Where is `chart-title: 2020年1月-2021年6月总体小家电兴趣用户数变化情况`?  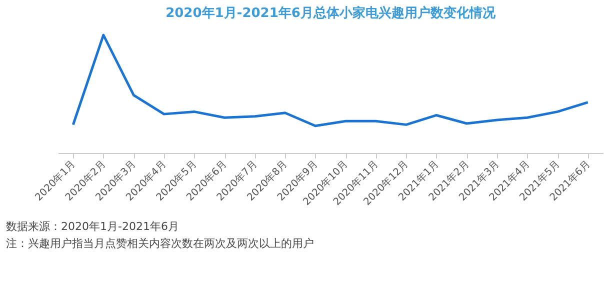
chart-title: 2020年1月-2021年6月总体小家电兴趣用户数变化情况 is located at coordinates (331, 12).